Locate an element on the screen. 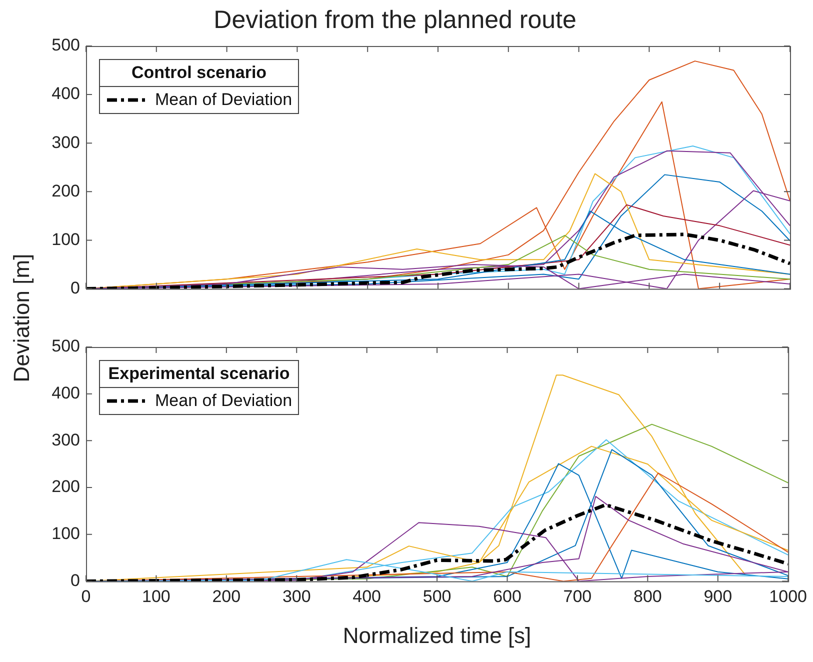 This screenshot has height=662, width=813. y-axis-title: Deviation [m] is located at coordinates (22, 318).